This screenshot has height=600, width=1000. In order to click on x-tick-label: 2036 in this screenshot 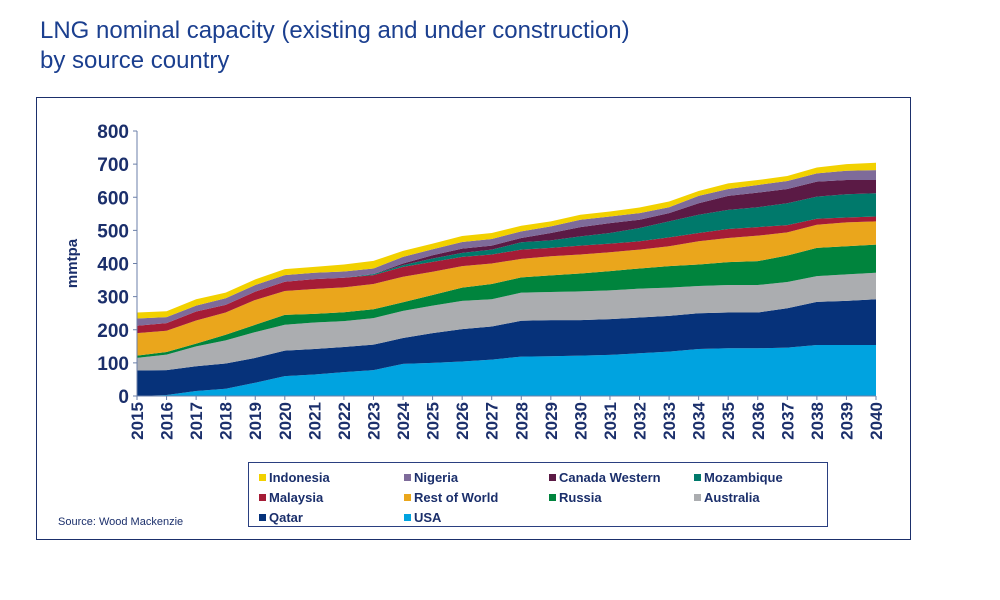, I will do `click(758, 421)`.